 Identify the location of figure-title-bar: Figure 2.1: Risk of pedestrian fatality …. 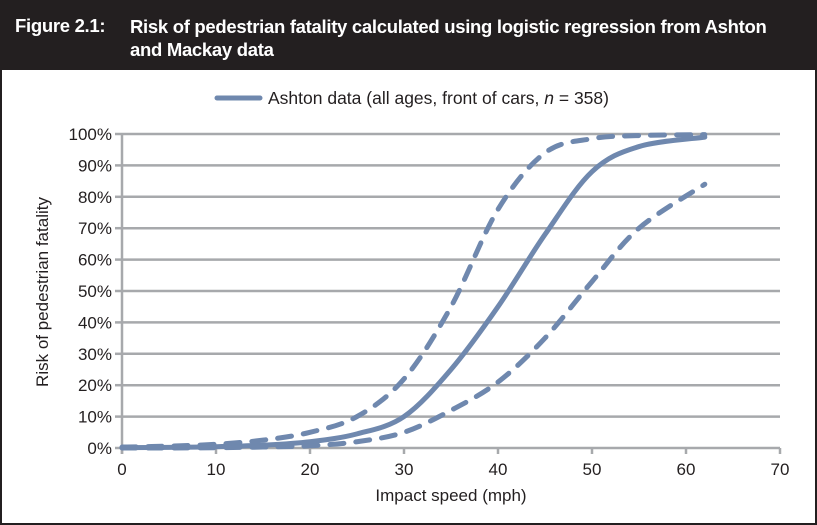
(408, 36).